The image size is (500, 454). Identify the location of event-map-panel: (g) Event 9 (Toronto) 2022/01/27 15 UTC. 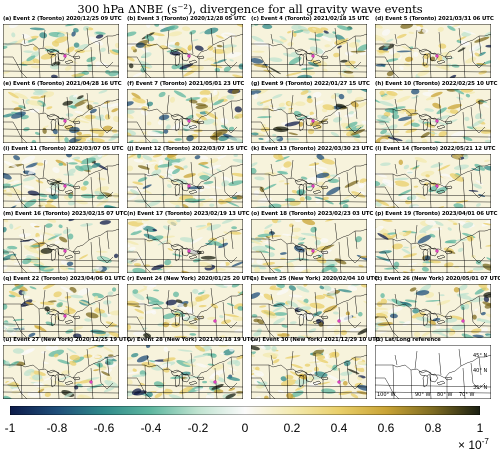
(310, 112).